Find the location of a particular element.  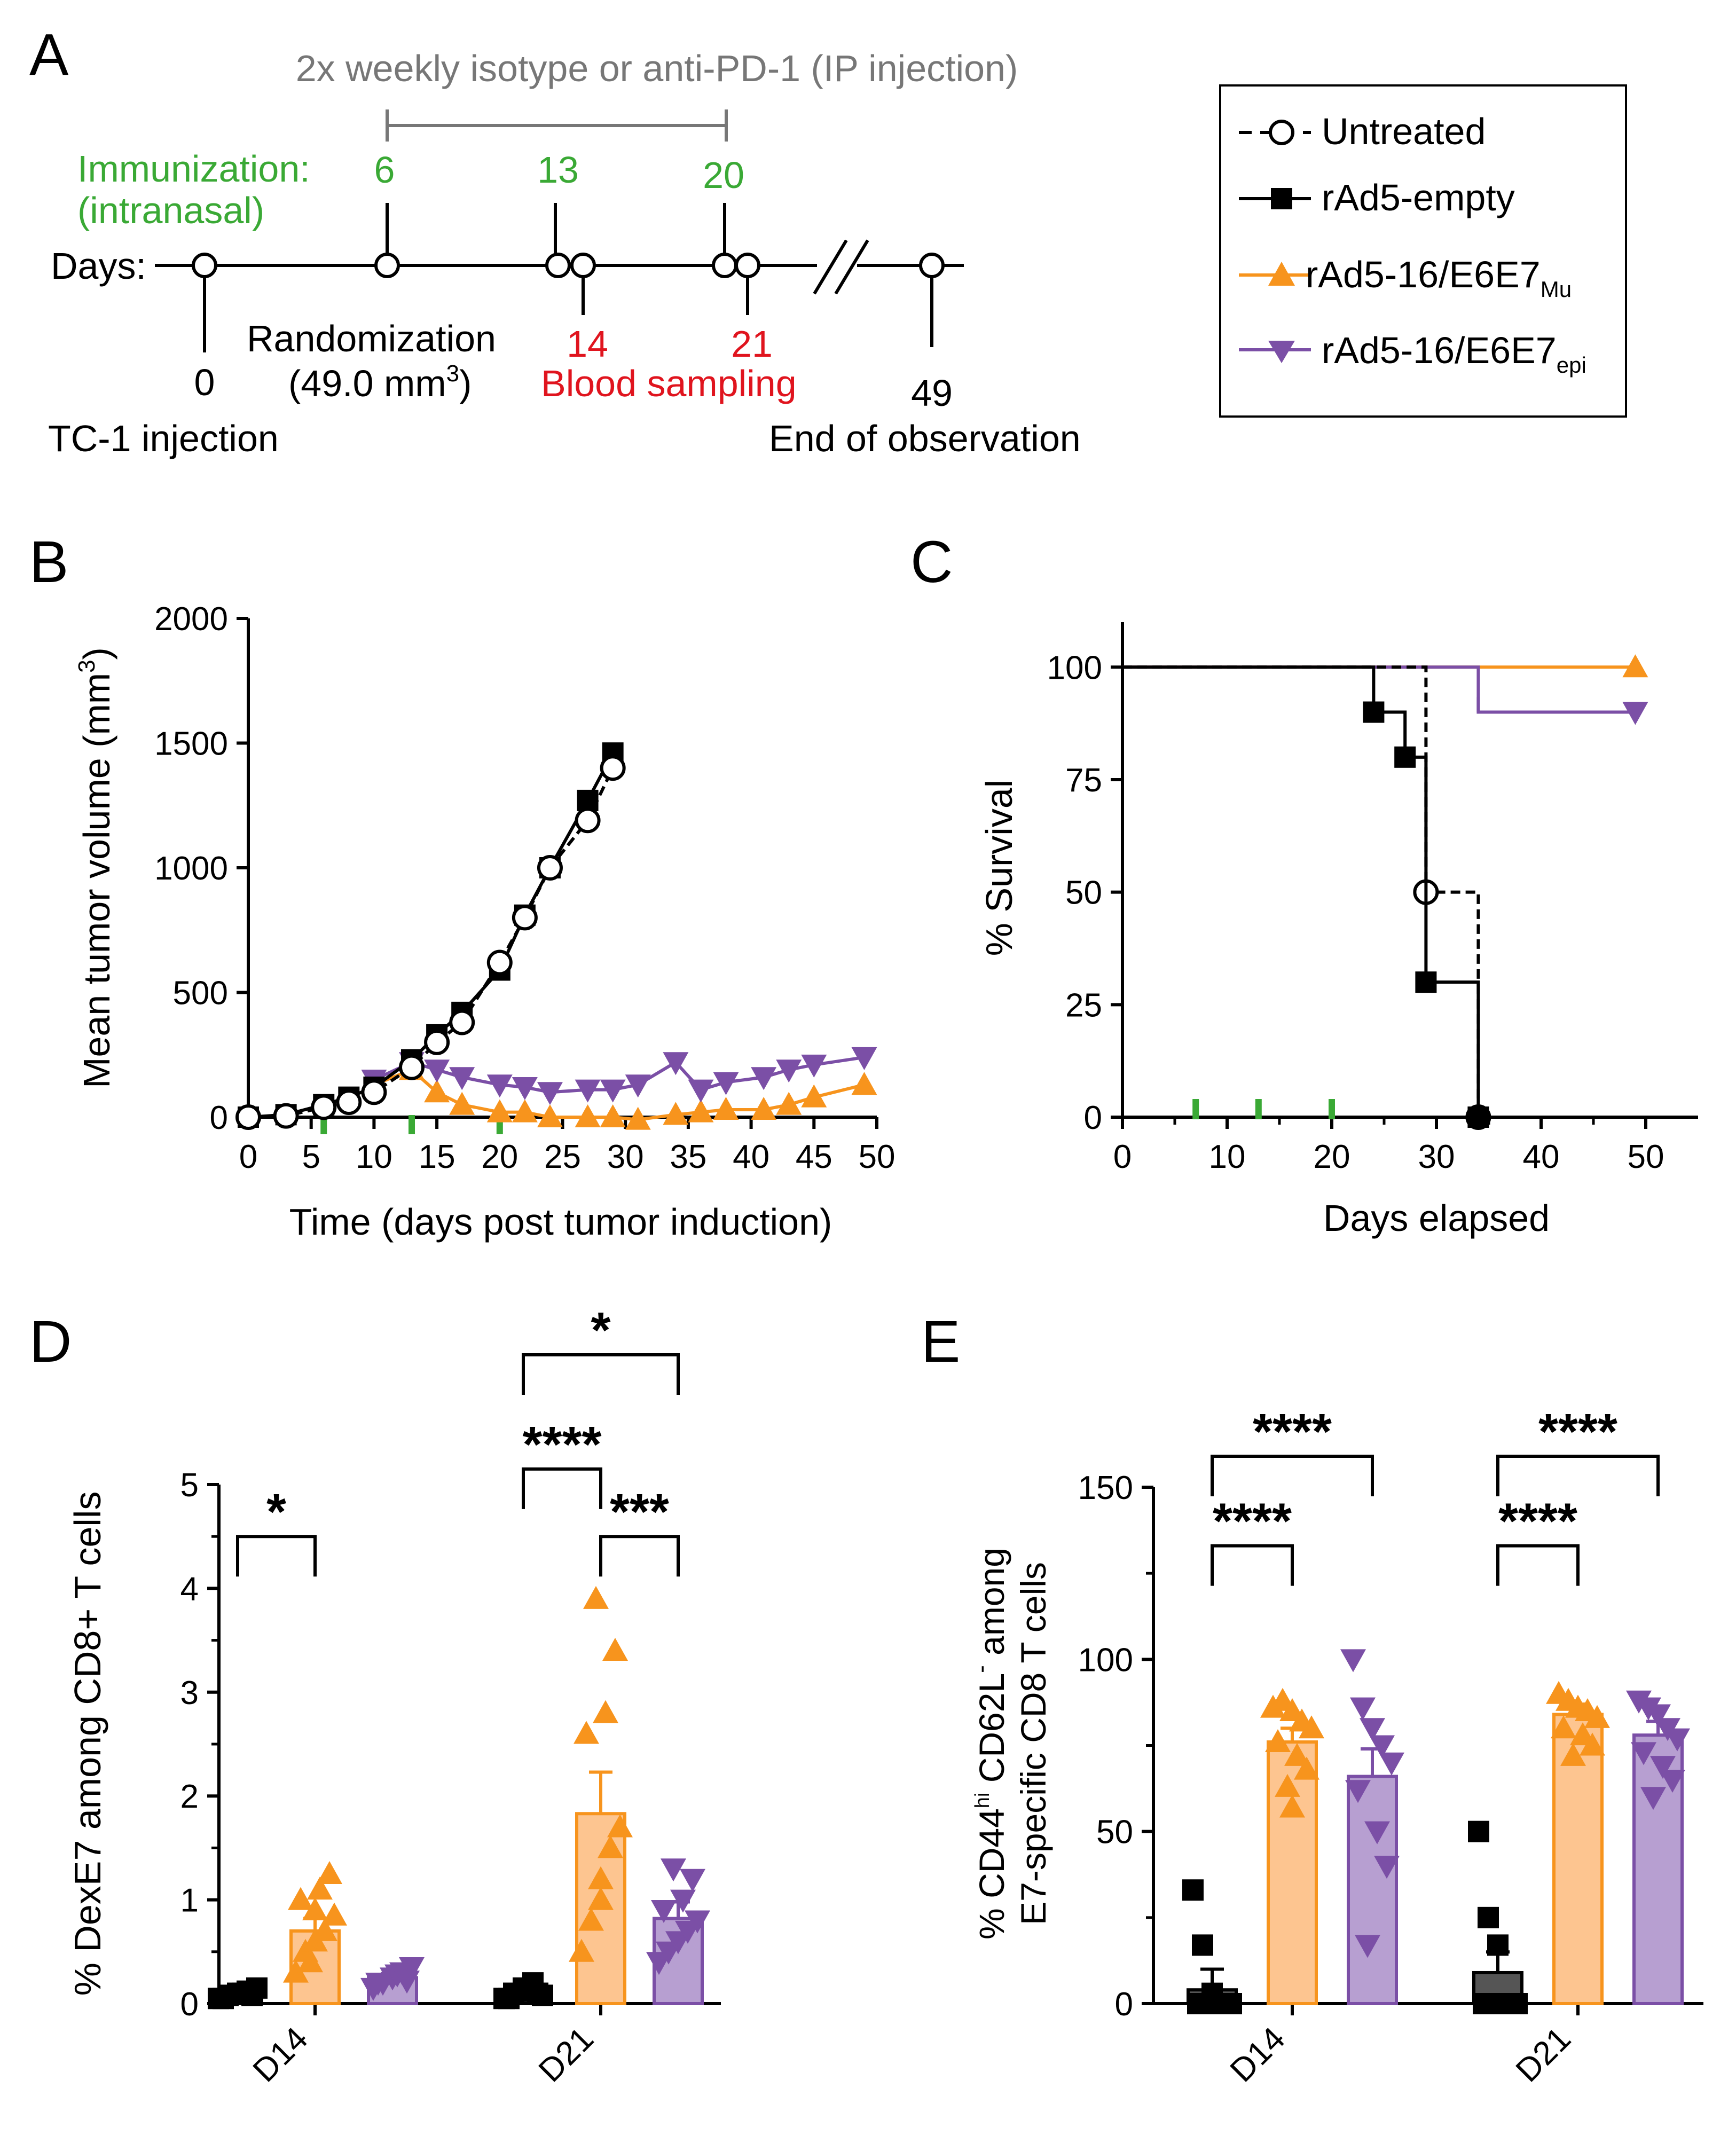

chart-e-ytick-label: 50 is located at coordinates (1114, 1832).